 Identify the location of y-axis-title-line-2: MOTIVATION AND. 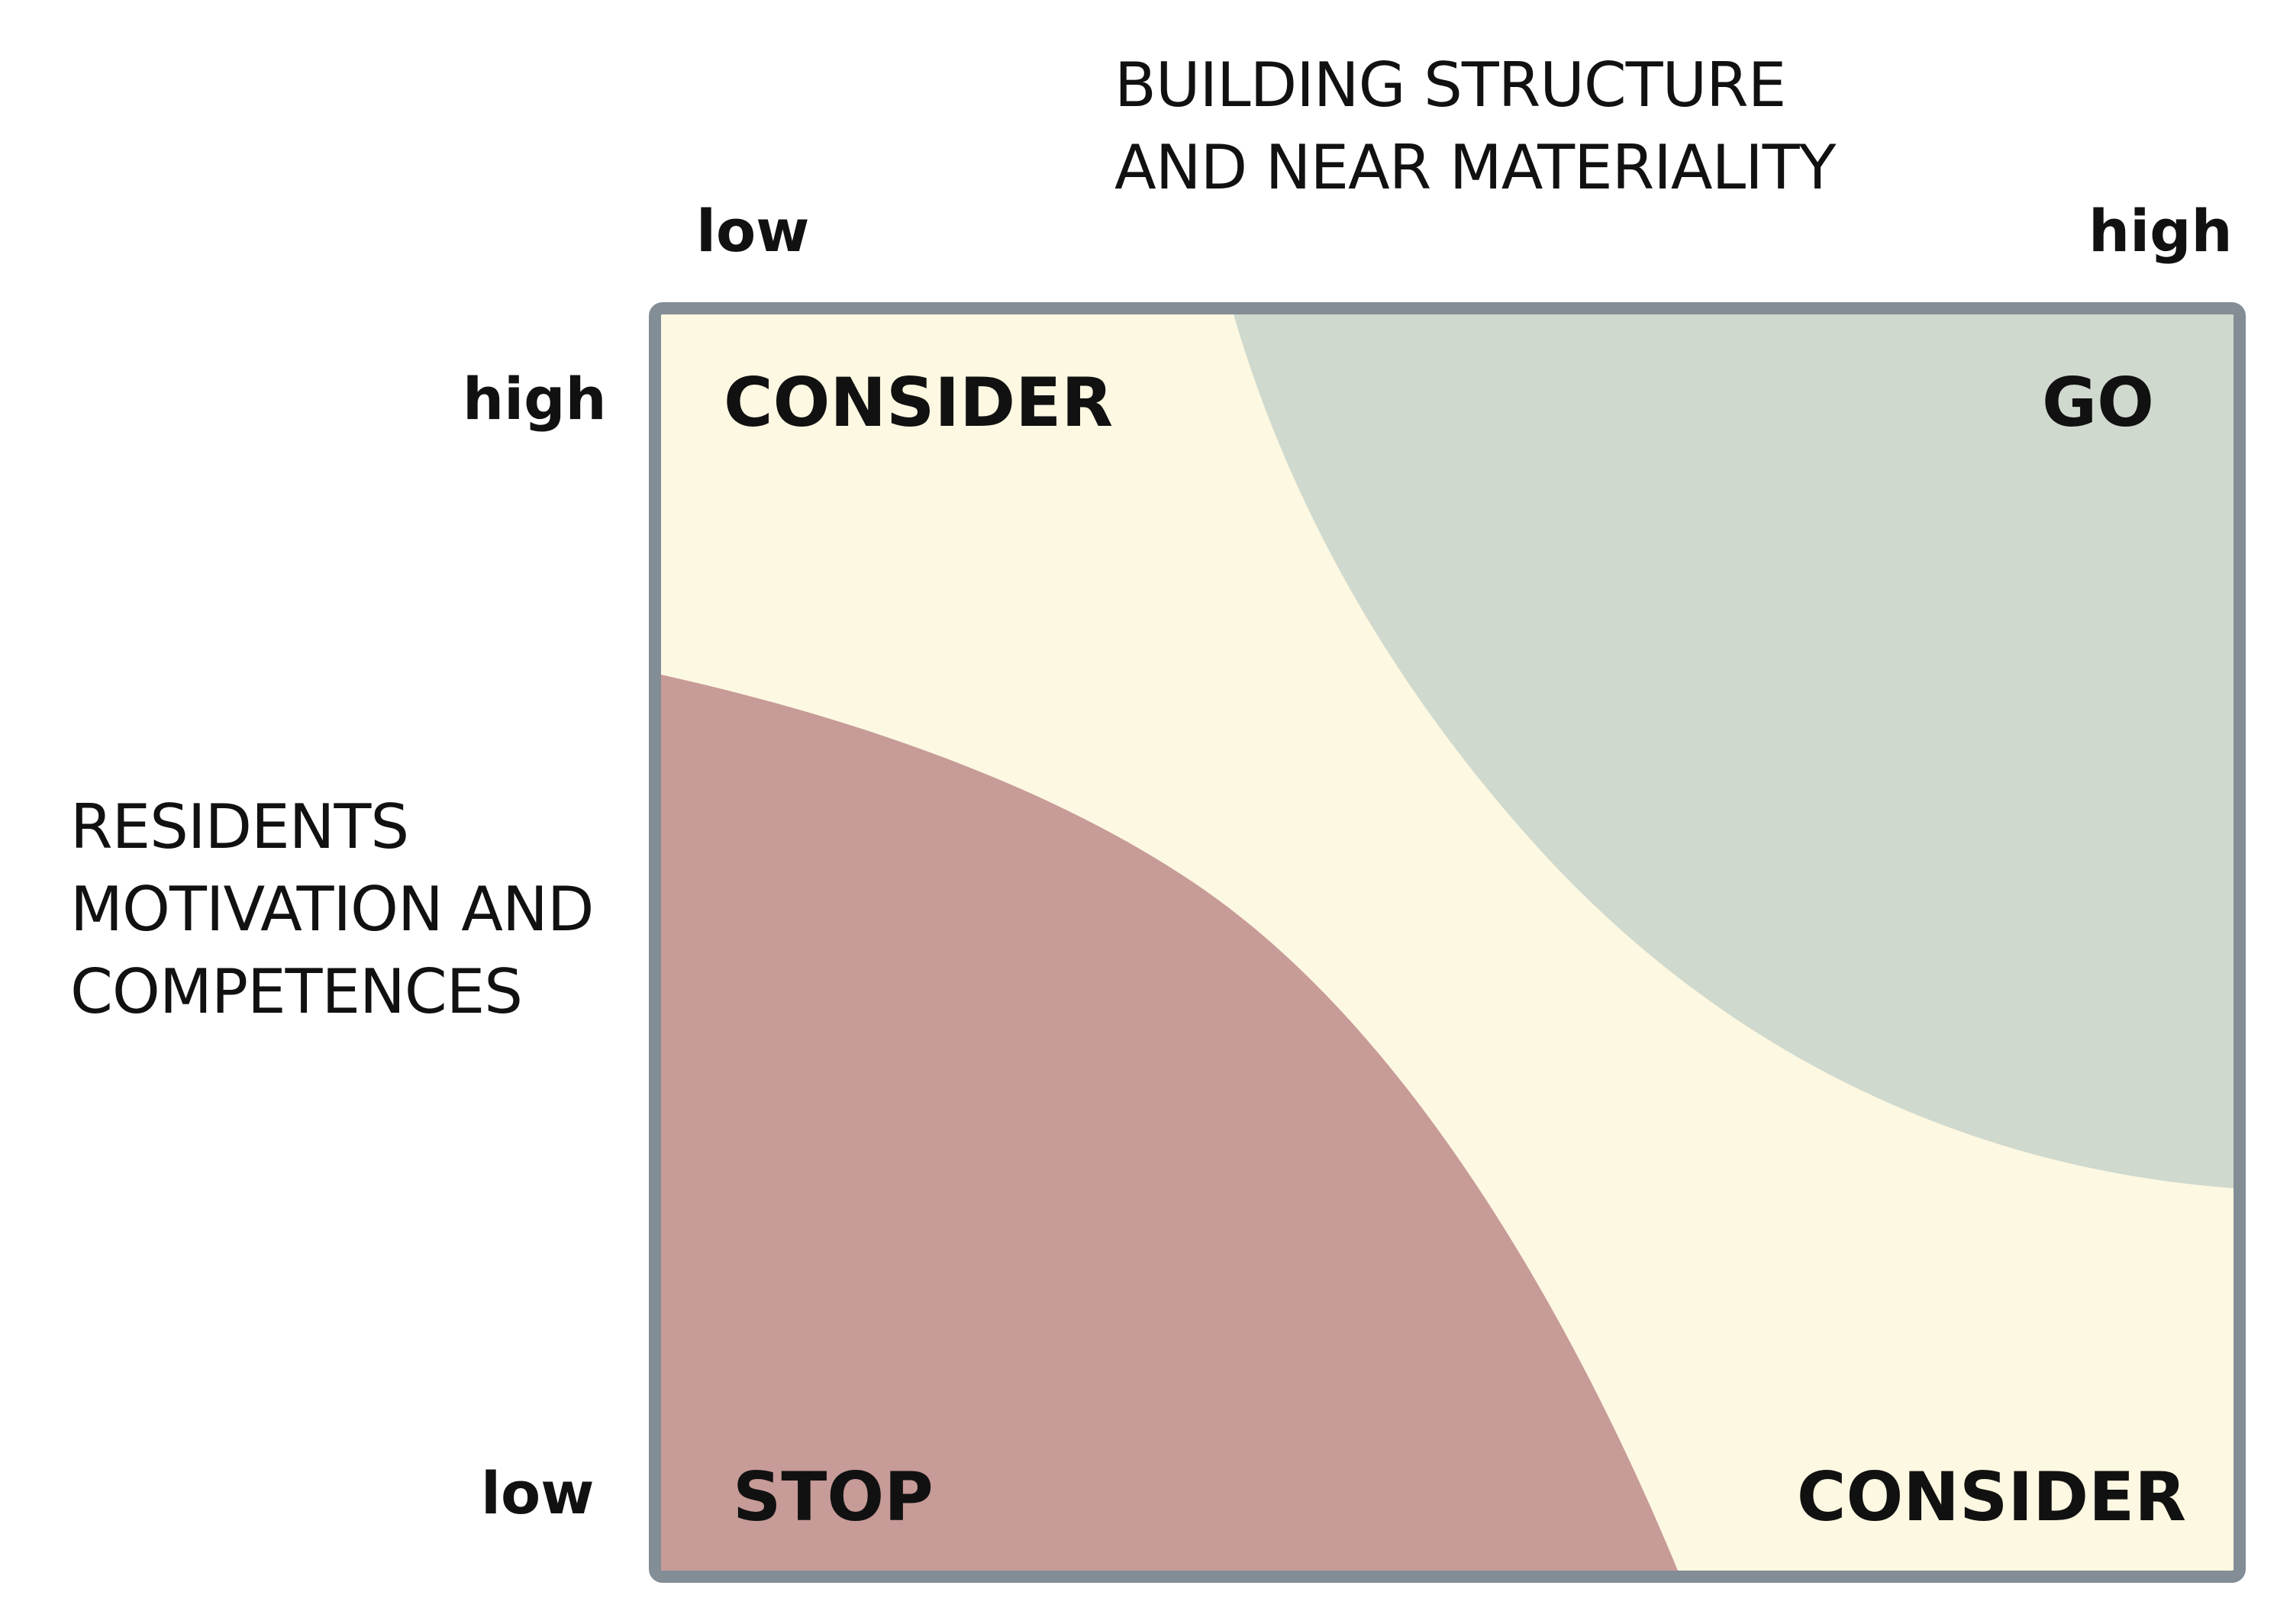
(332, 909).